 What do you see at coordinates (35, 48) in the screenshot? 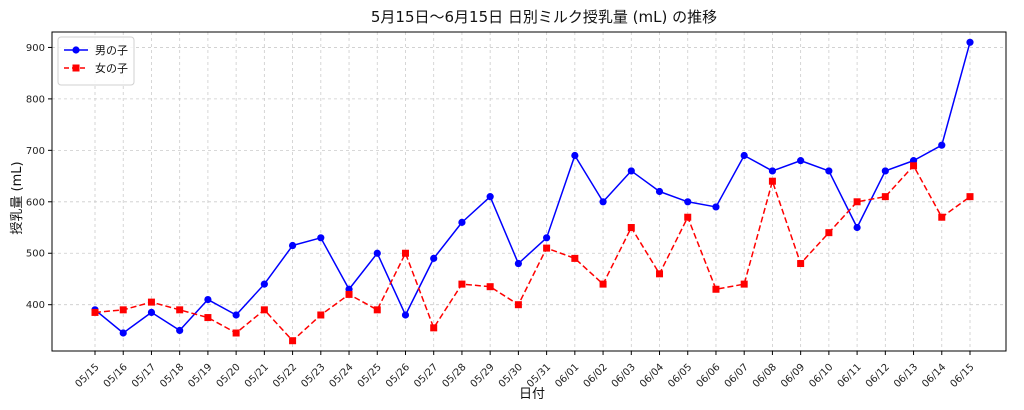
I see `y-tick-label: 900` at bounding box center [35, 48].